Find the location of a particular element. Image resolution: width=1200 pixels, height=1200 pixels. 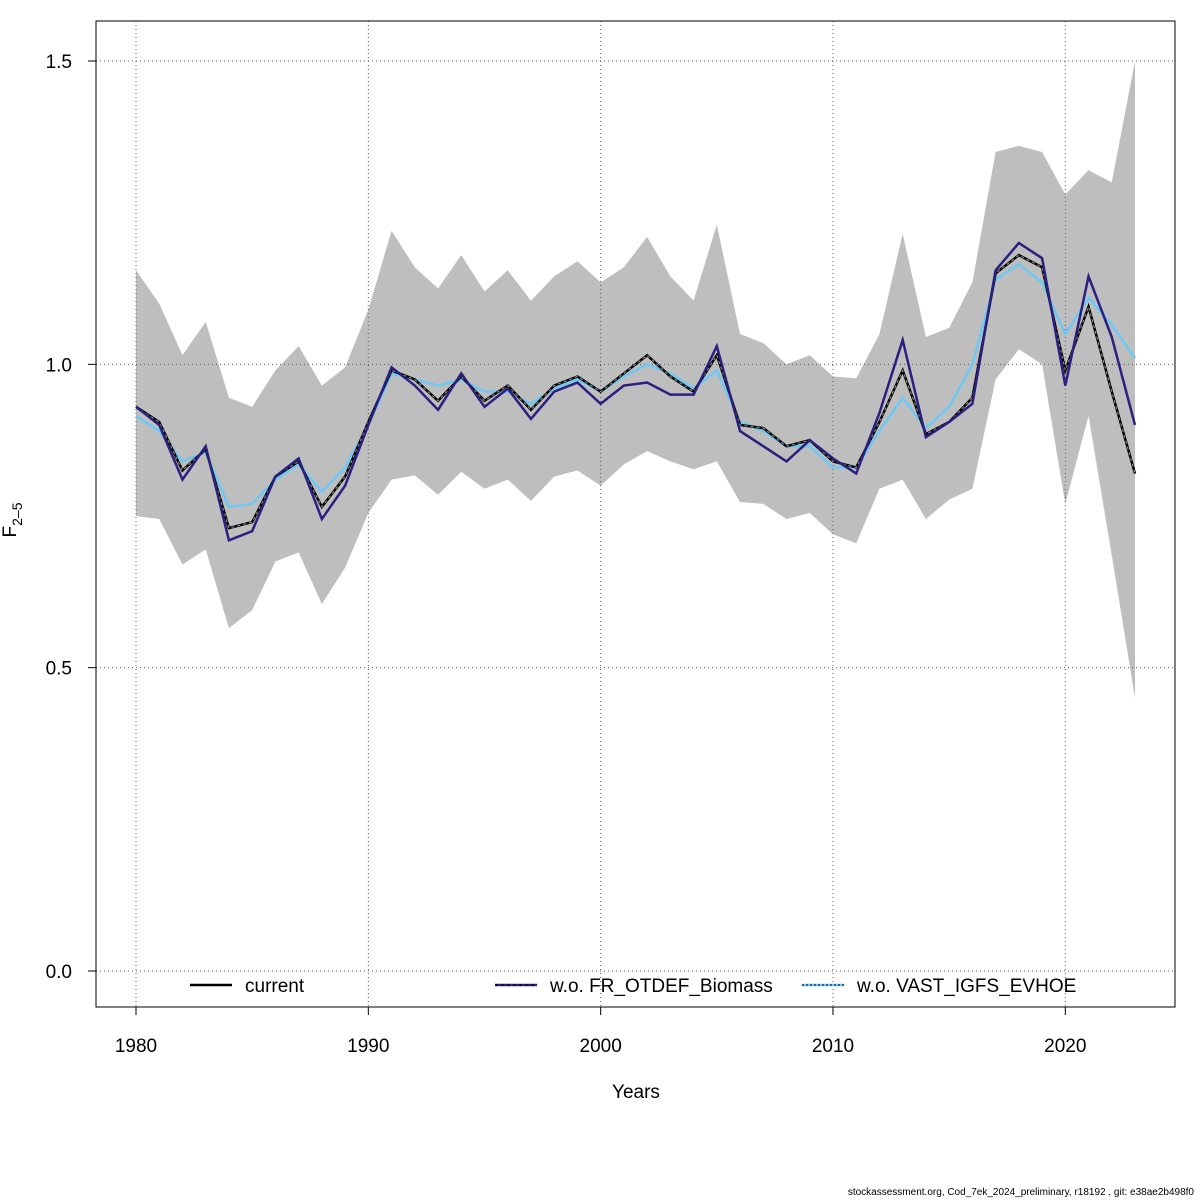

legend-label-vast: w.o. VAST_IGFS_EVHOE is located at coordinates (966, 986).